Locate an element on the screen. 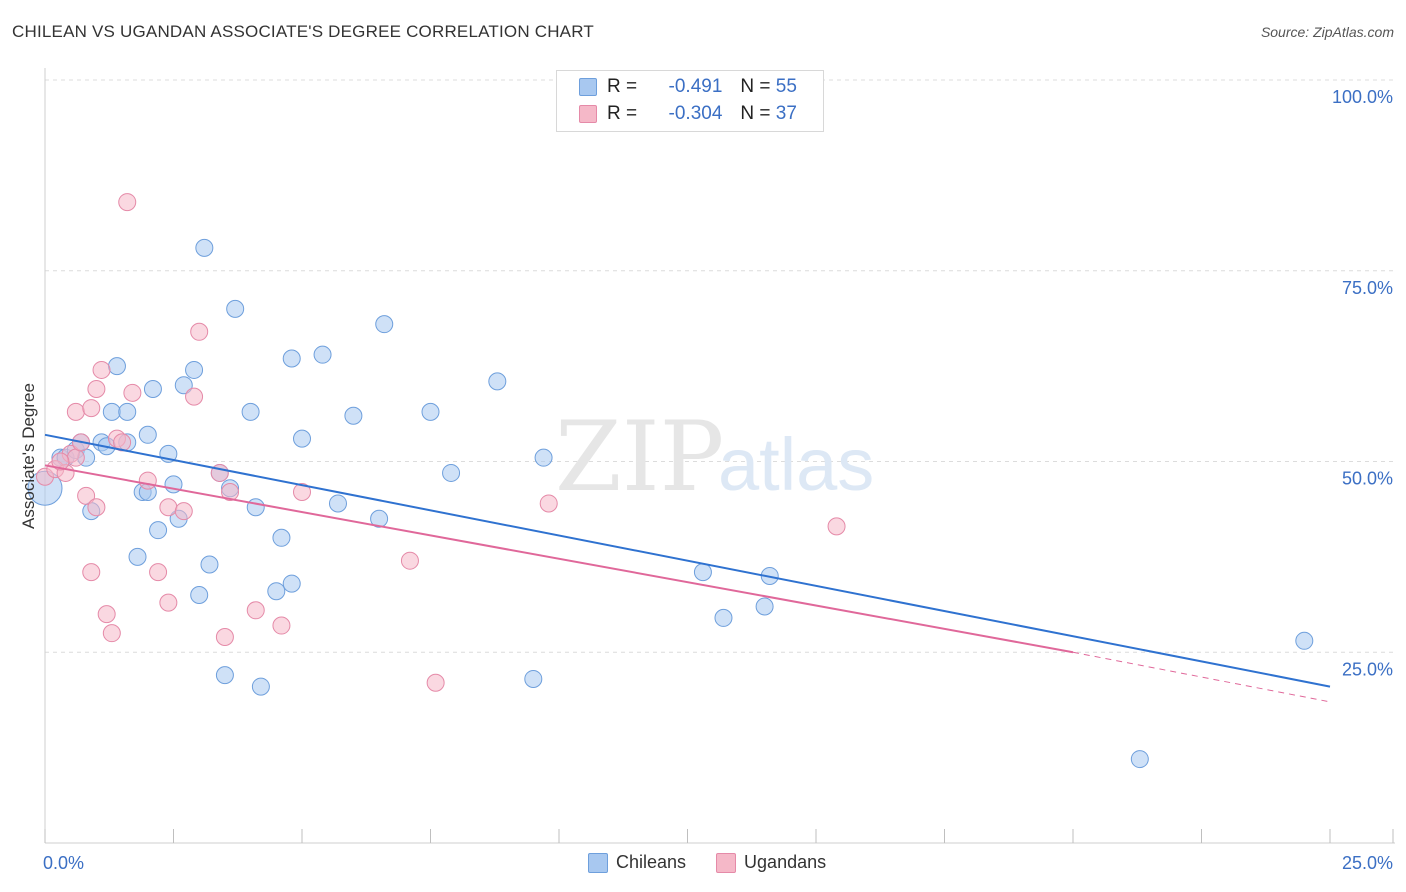 The width and height of the screenshot is (1406, 892). legend-label-ugandans: Ugandans is located at coordinates (785, 862).